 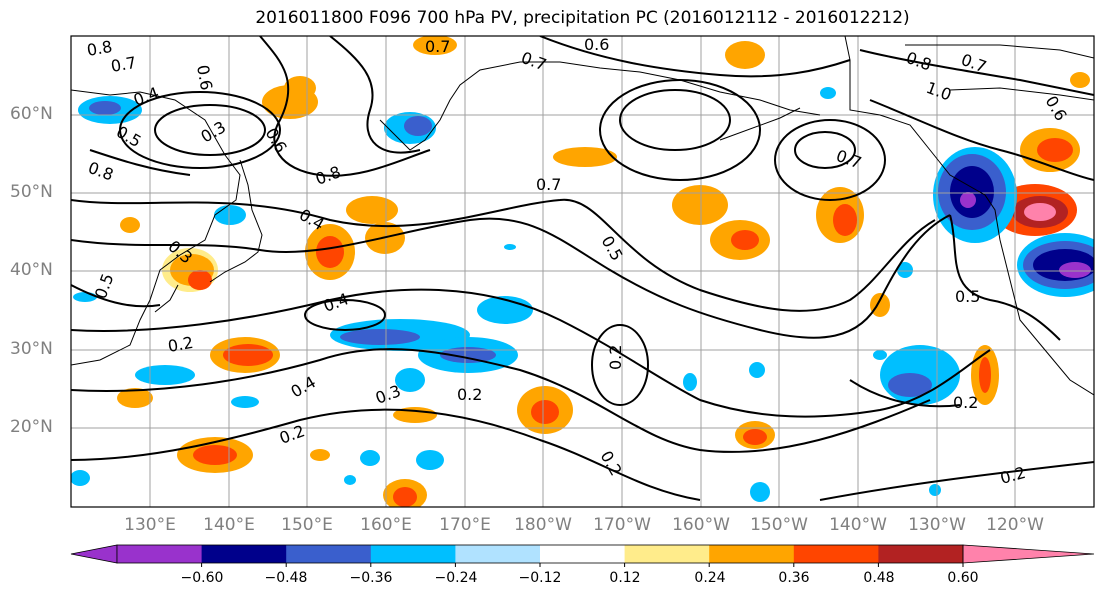 I want to click on lon-label-170e: 170°E, so click(x=465, y=525).